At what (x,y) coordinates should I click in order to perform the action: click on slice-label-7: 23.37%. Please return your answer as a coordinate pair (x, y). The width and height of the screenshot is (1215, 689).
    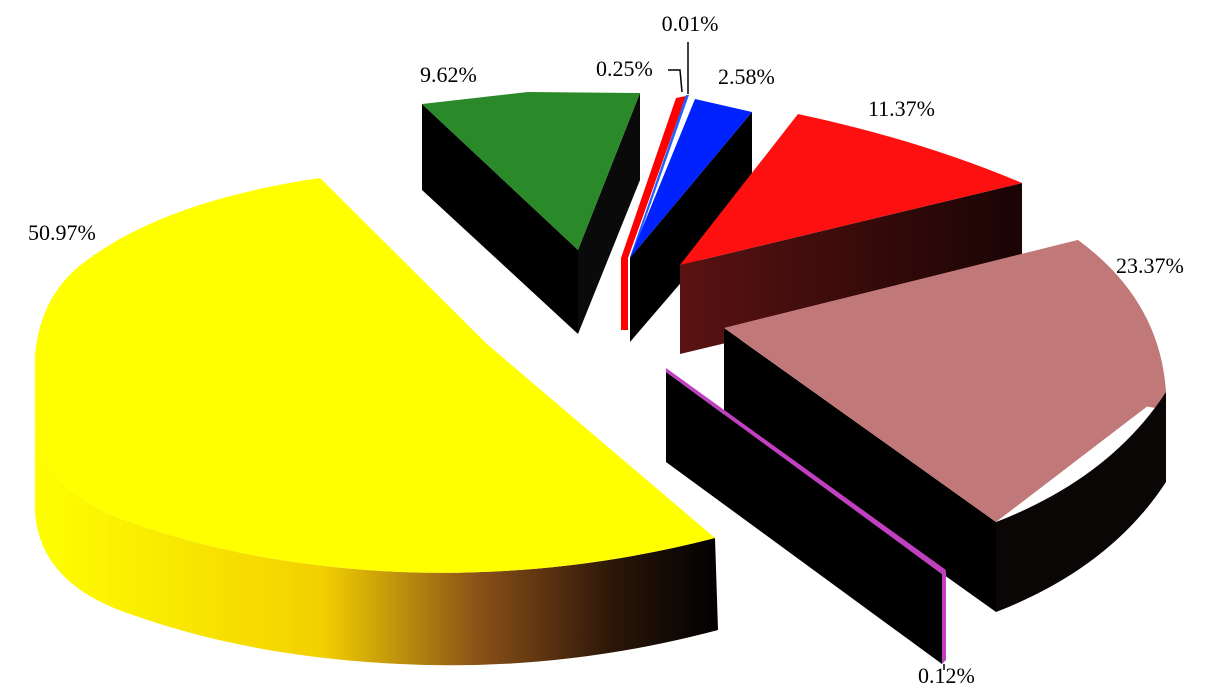
    Looking at the image, I should click on (1150, 265).